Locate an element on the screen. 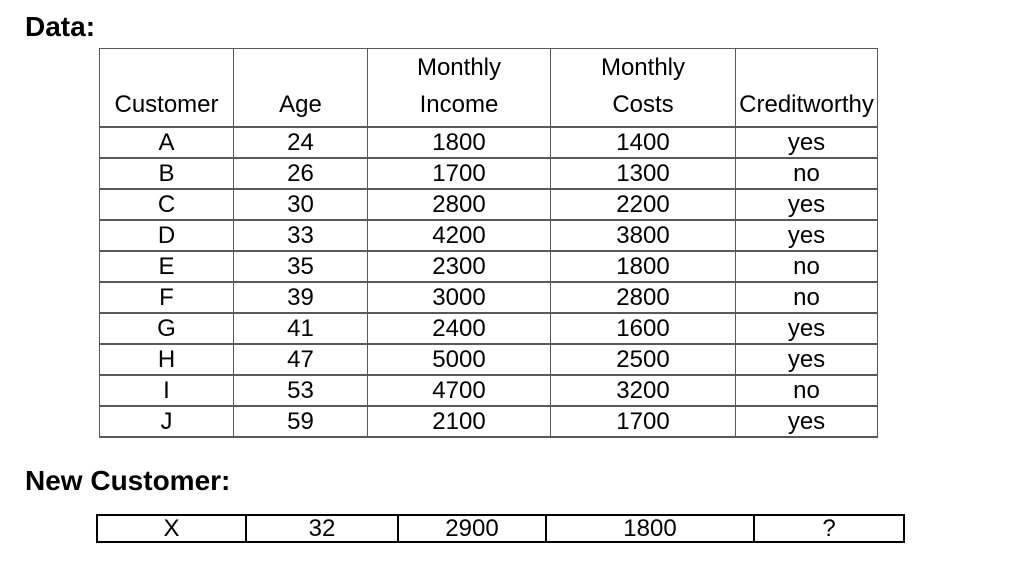 The height and width of the screenshot is (588, 1026). cell-customer: J is located at coordinates (166, 421).